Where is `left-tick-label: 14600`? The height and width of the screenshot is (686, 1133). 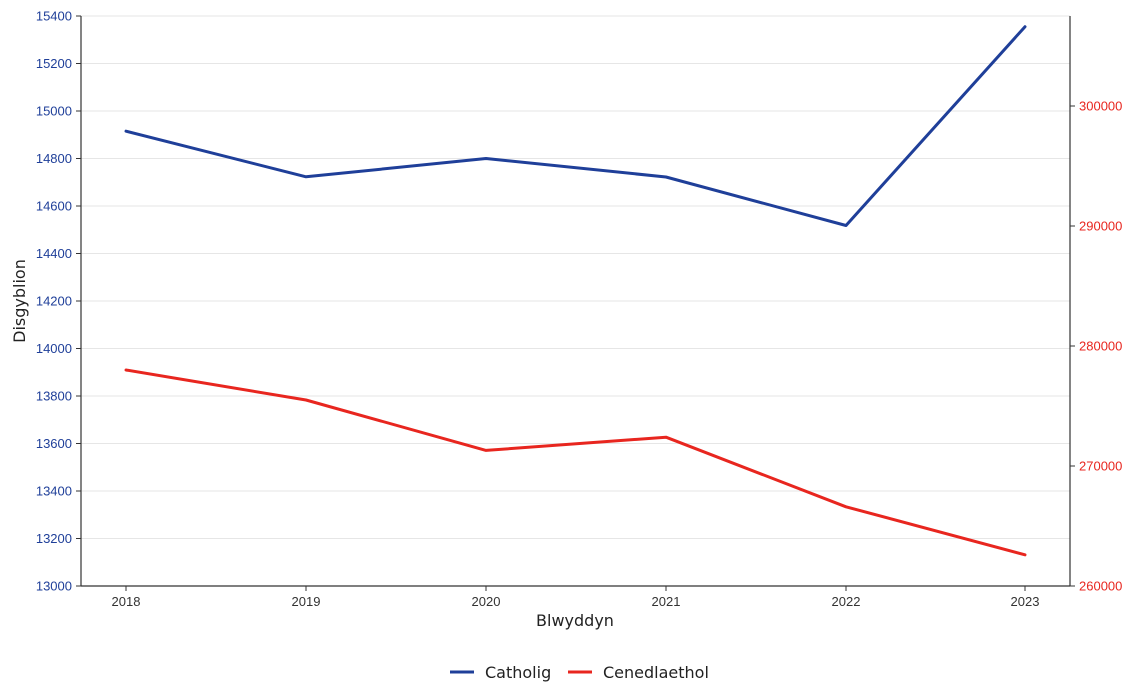
left-tick-label: 14600 is located at coordinates (54, 206).